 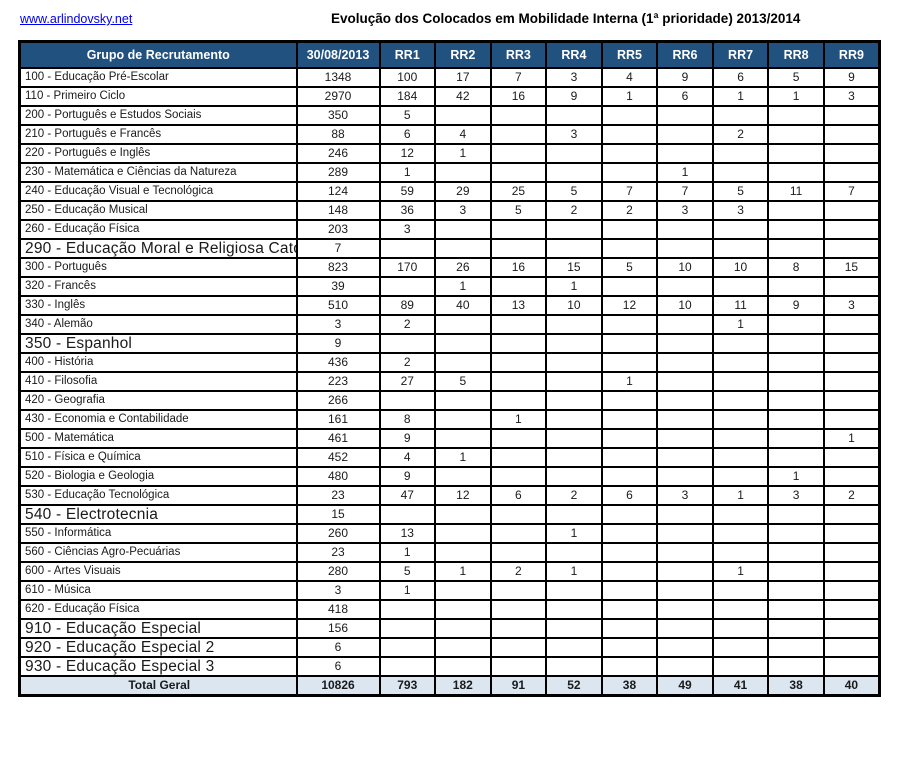 What do you see at coordinates (407, 476) in the screenshot?
I see `cell-value: 9` at bounding box center [407, 476].